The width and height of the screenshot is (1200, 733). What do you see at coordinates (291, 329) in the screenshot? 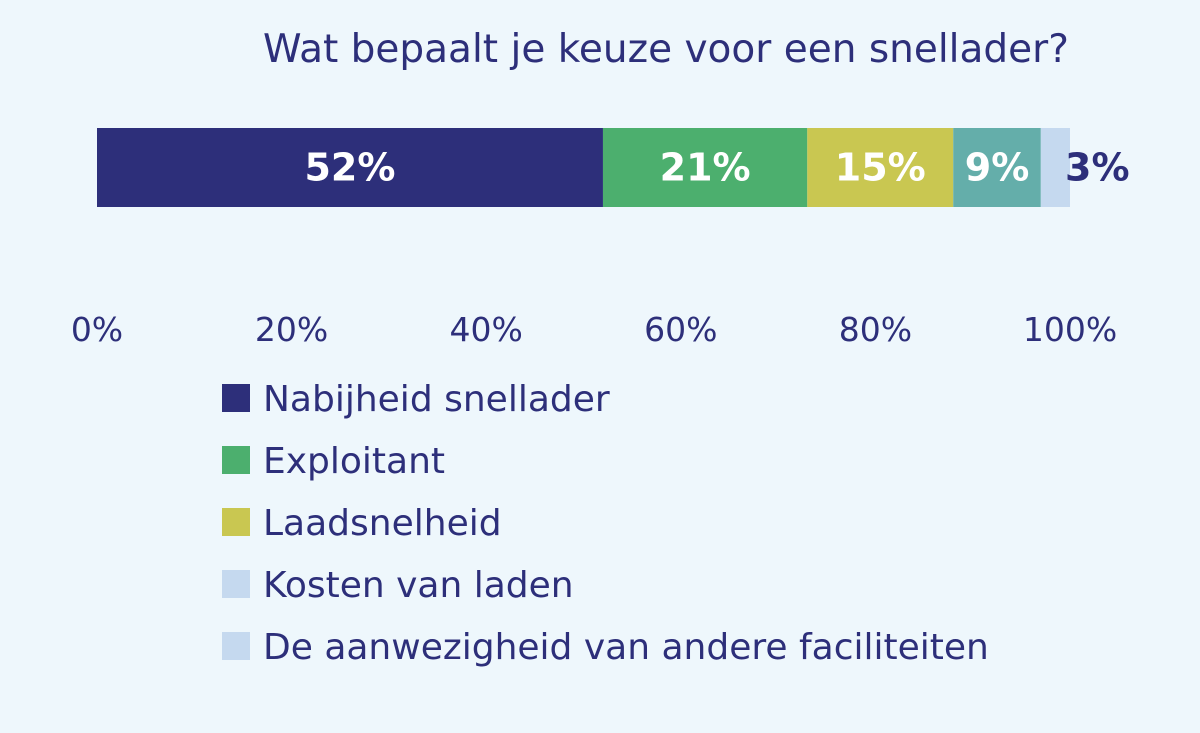
I see `x-tick-label: 20%` at bounding box center [291, 329].